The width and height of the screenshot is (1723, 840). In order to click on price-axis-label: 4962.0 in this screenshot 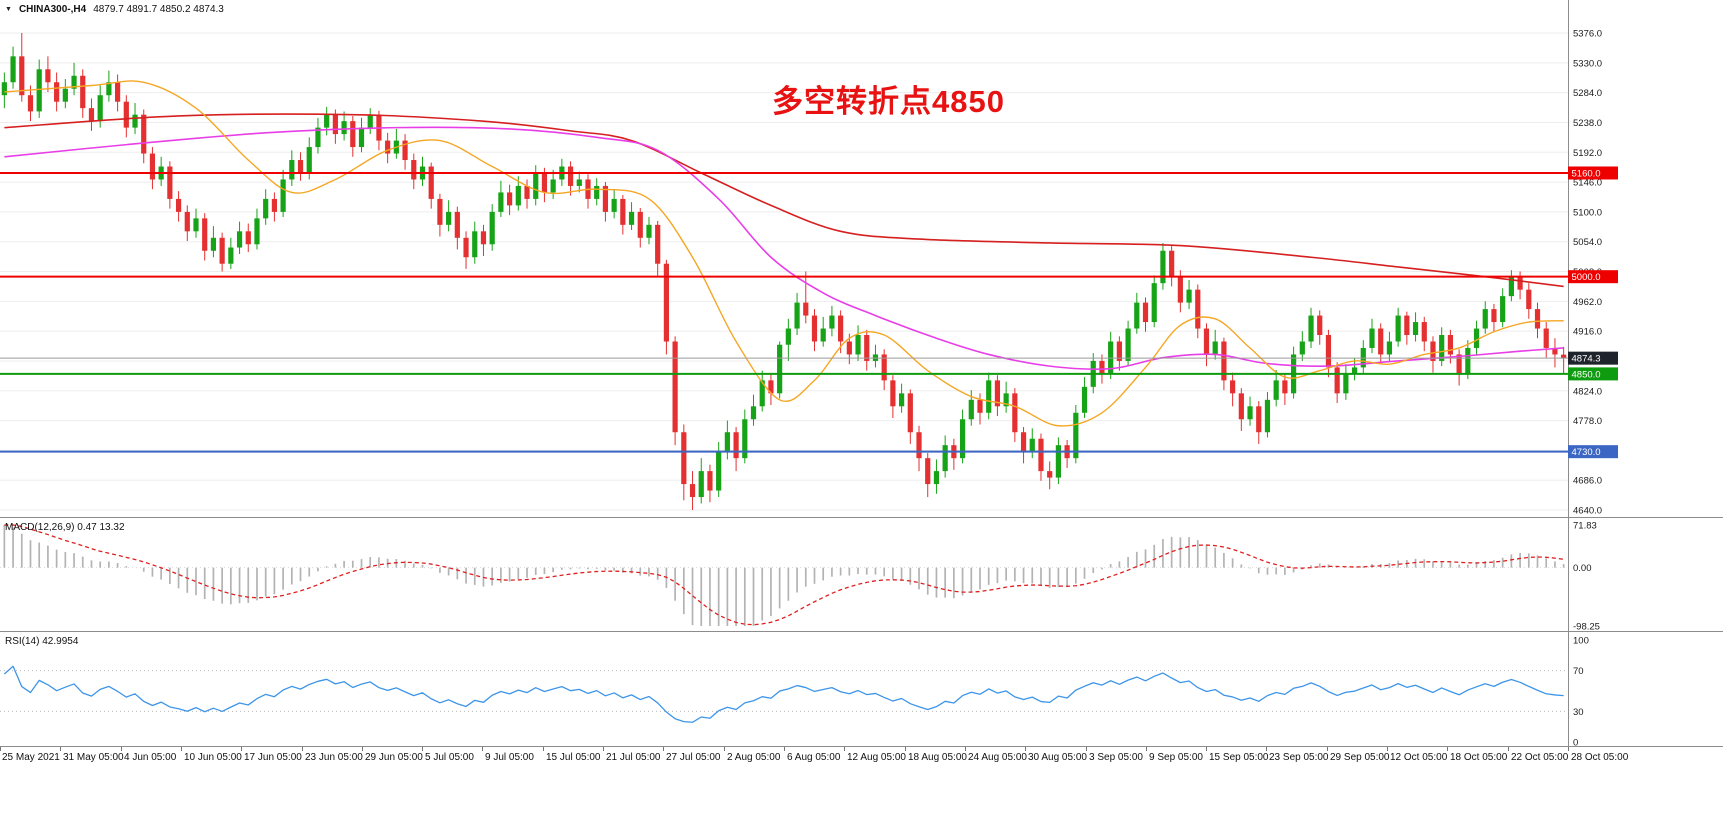, I will do `click(1587, 302)`.